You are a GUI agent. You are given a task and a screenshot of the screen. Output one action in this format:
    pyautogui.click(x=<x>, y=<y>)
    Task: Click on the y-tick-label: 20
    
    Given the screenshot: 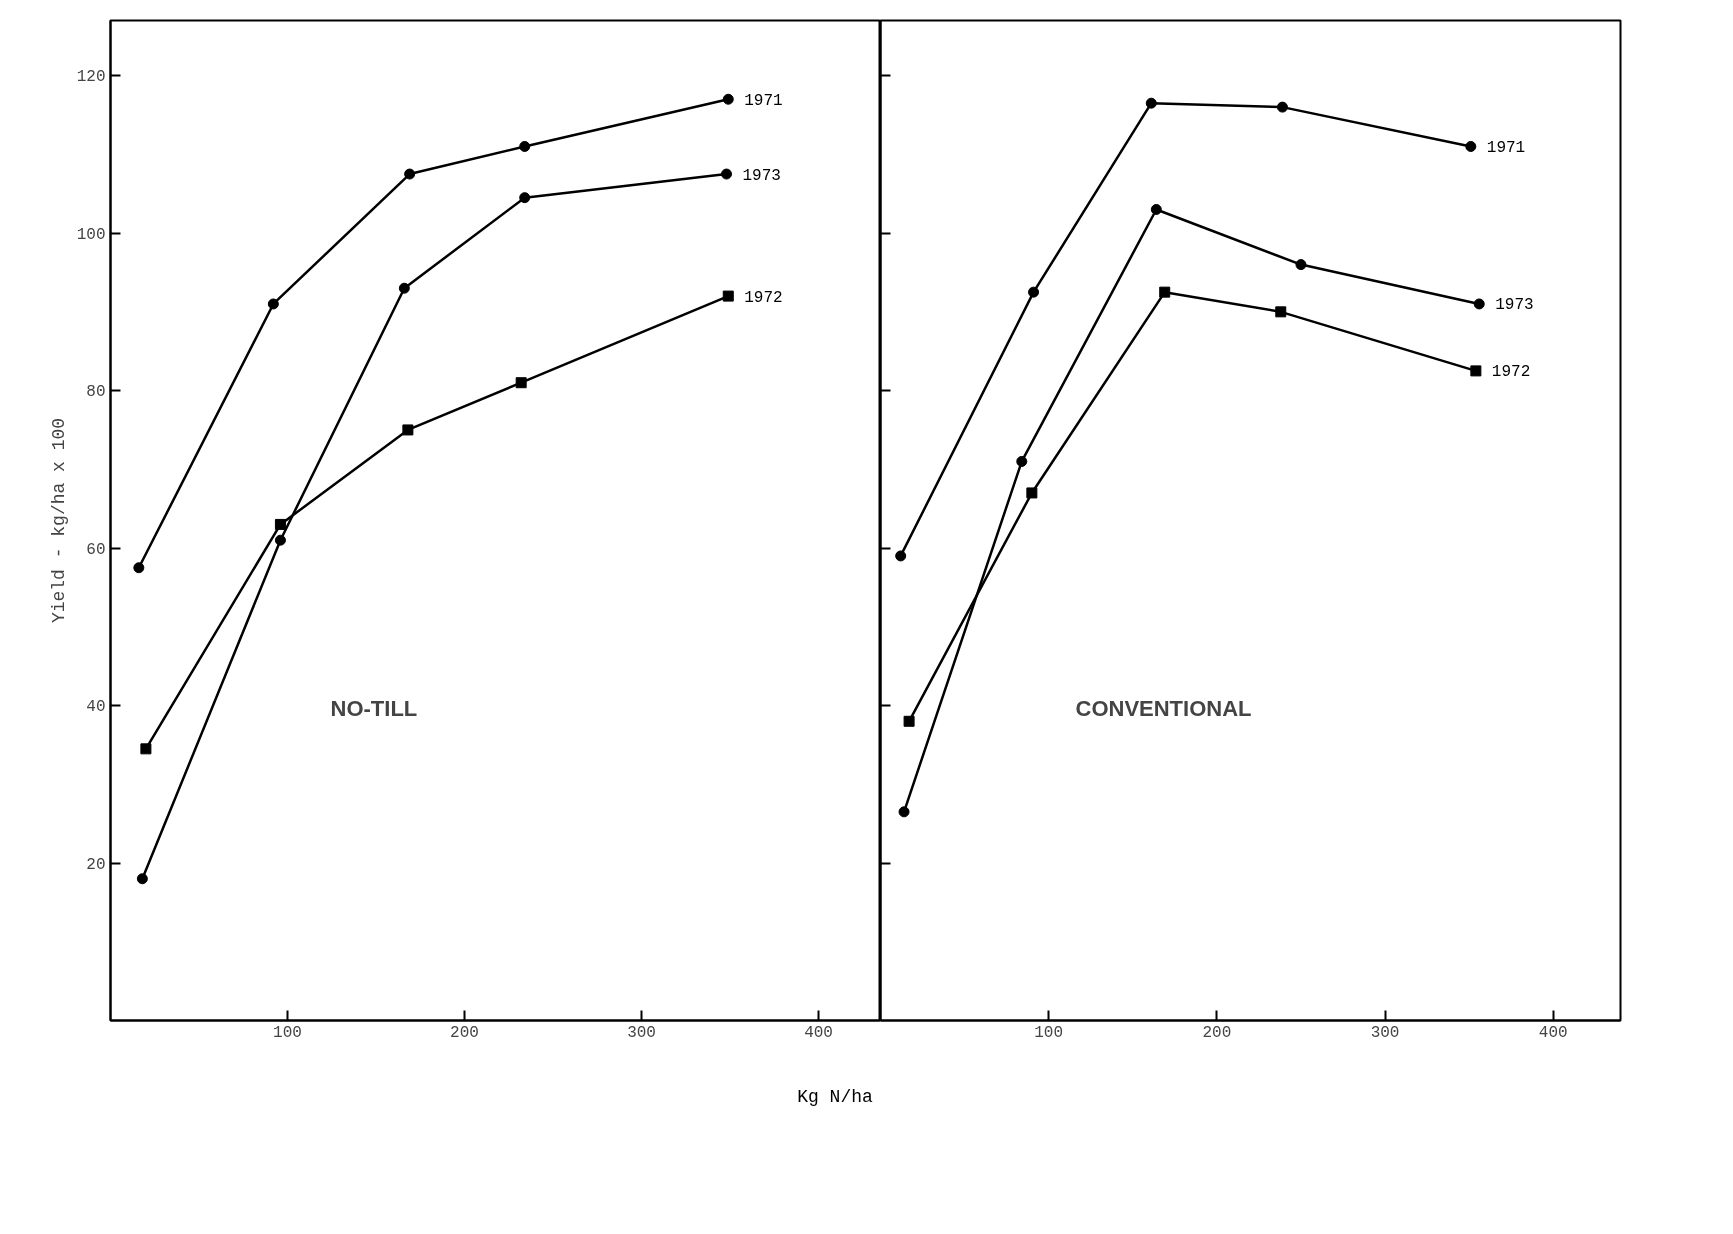 What is the action you would take?
    pyautogui.click(x=96, y=864)
    